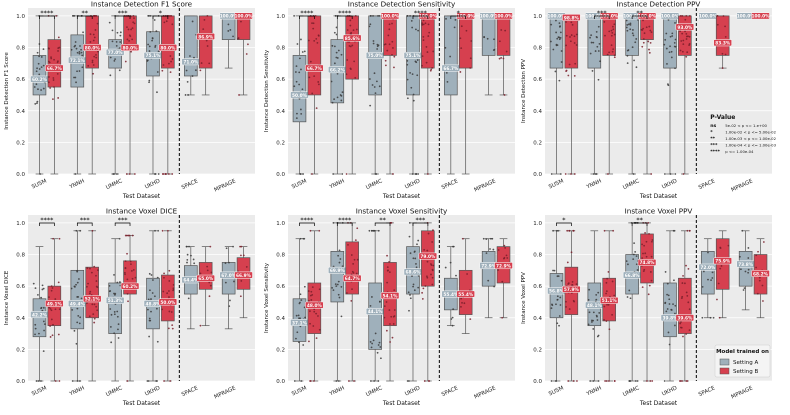  I want to click on y-tick-label: 0.0, so click(20, 175).